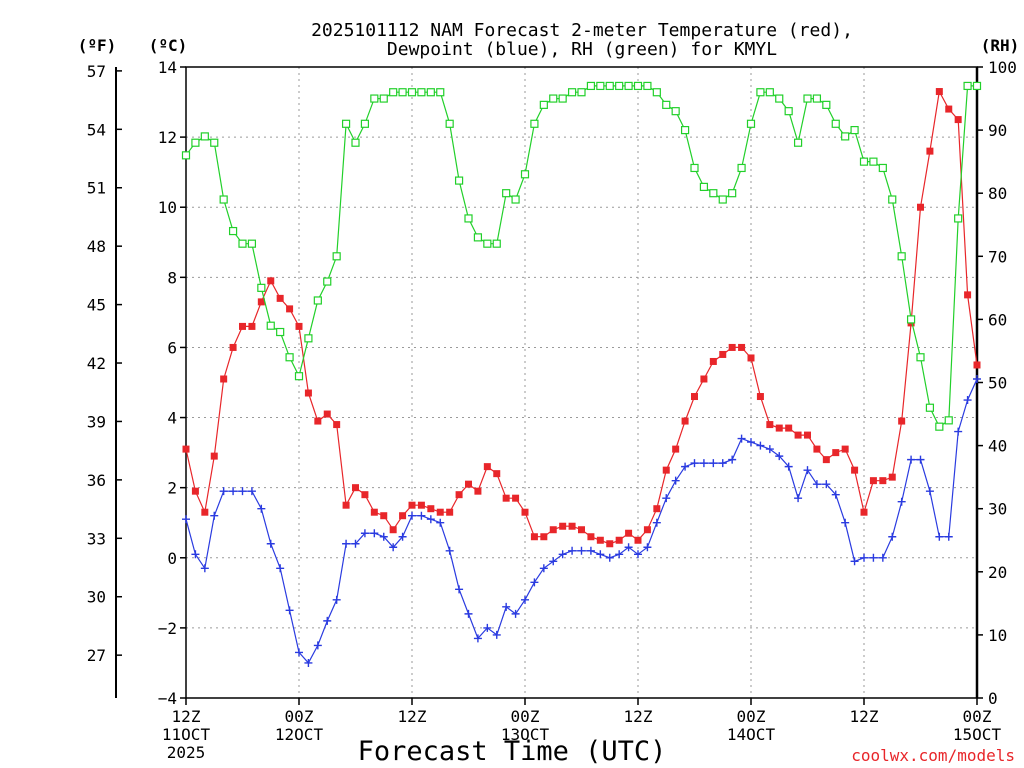 This screenshot has width=1024, height=768. I want to click on rh-axis: 0 10 20 30 40 50 60 70 80 90 100, so click(997, 383).